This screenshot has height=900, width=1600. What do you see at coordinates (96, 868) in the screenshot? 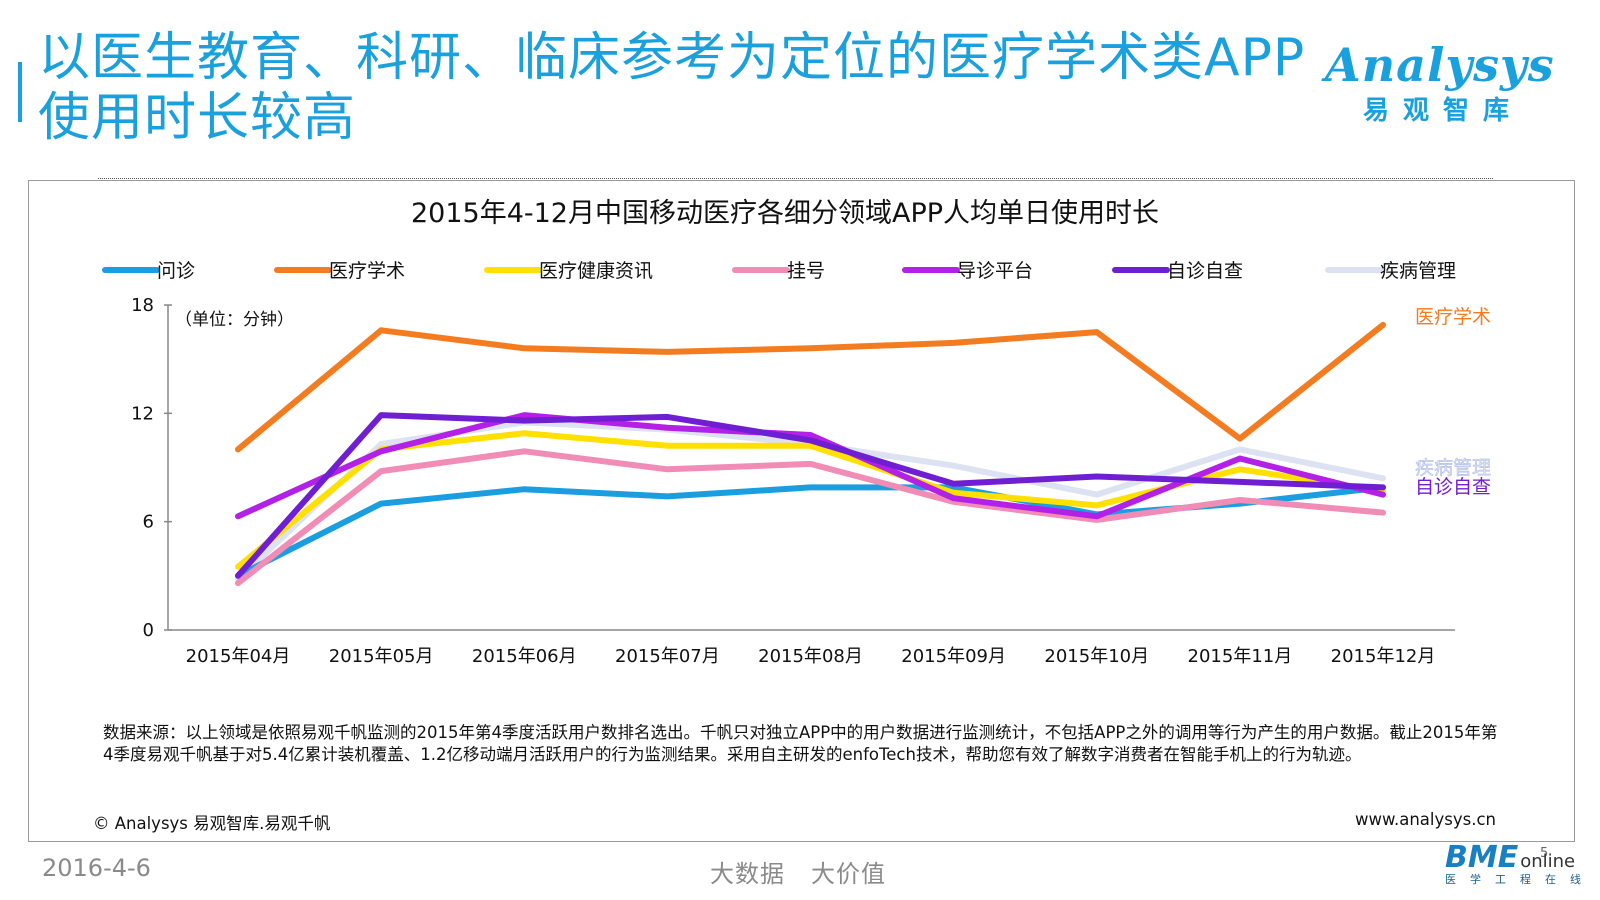
I see `slide-date: 2016-4-6` at bounding box center [96, 868].